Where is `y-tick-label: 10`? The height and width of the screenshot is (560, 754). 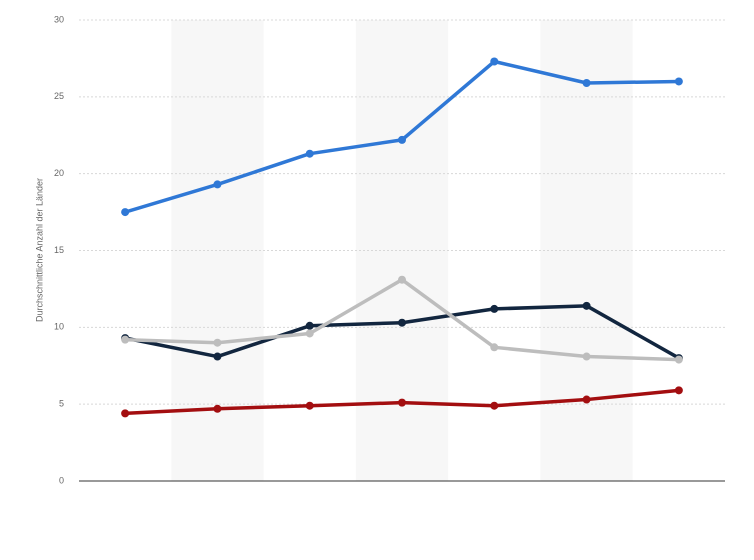 y-tick-label: 10 is located at coordinates (59, 327).